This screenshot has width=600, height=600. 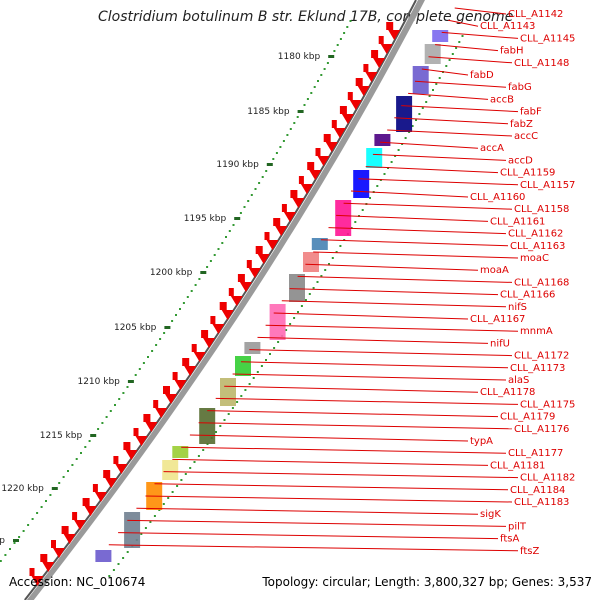 I want to click on gene-label: CLL_A1184, so click(x=537, y=490).